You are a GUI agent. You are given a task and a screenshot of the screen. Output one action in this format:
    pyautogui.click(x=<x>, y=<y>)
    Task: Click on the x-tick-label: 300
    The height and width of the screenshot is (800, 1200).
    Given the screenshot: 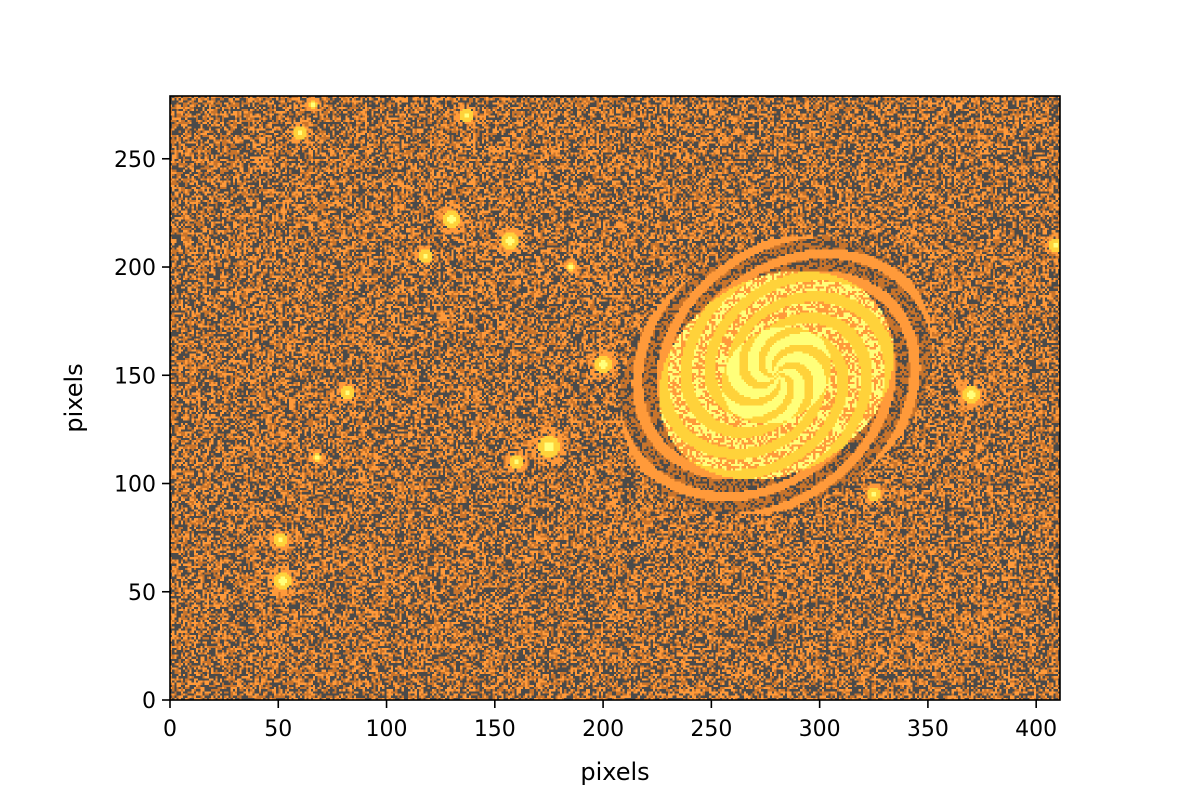 What is the action you would take?
    pyautogui.click(x=820, y=729)
    